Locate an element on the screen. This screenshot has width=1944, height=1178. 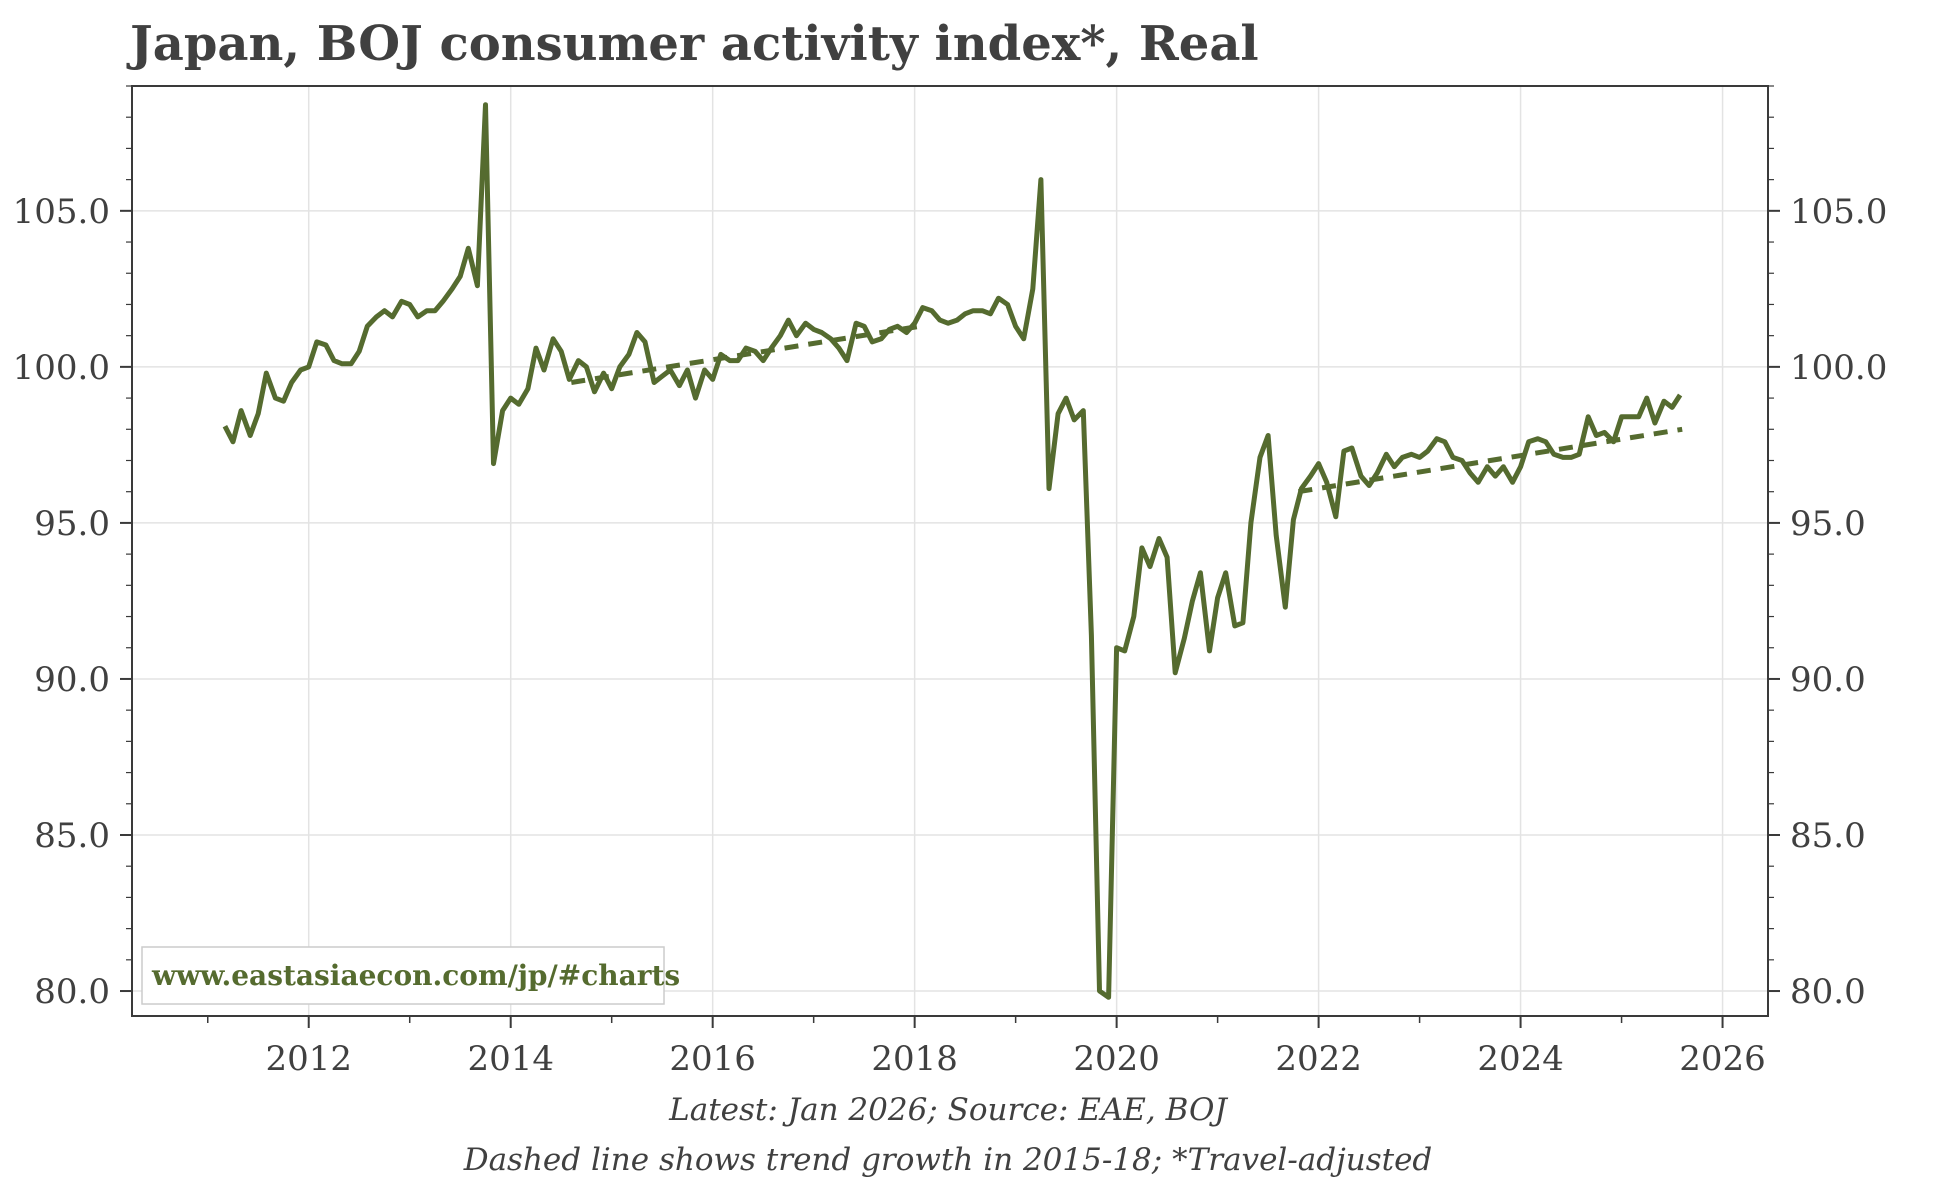
y-tick-label-left: 80.0 is located at coordinates (72, 992).